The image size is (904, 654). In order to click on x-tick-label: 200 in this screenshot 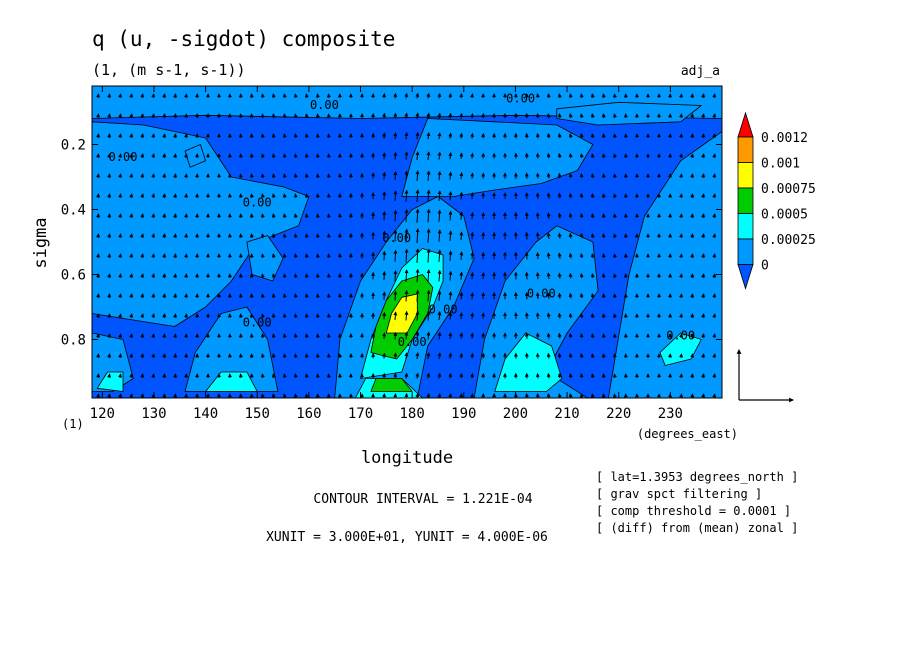, I will do `click(515, 414)`.